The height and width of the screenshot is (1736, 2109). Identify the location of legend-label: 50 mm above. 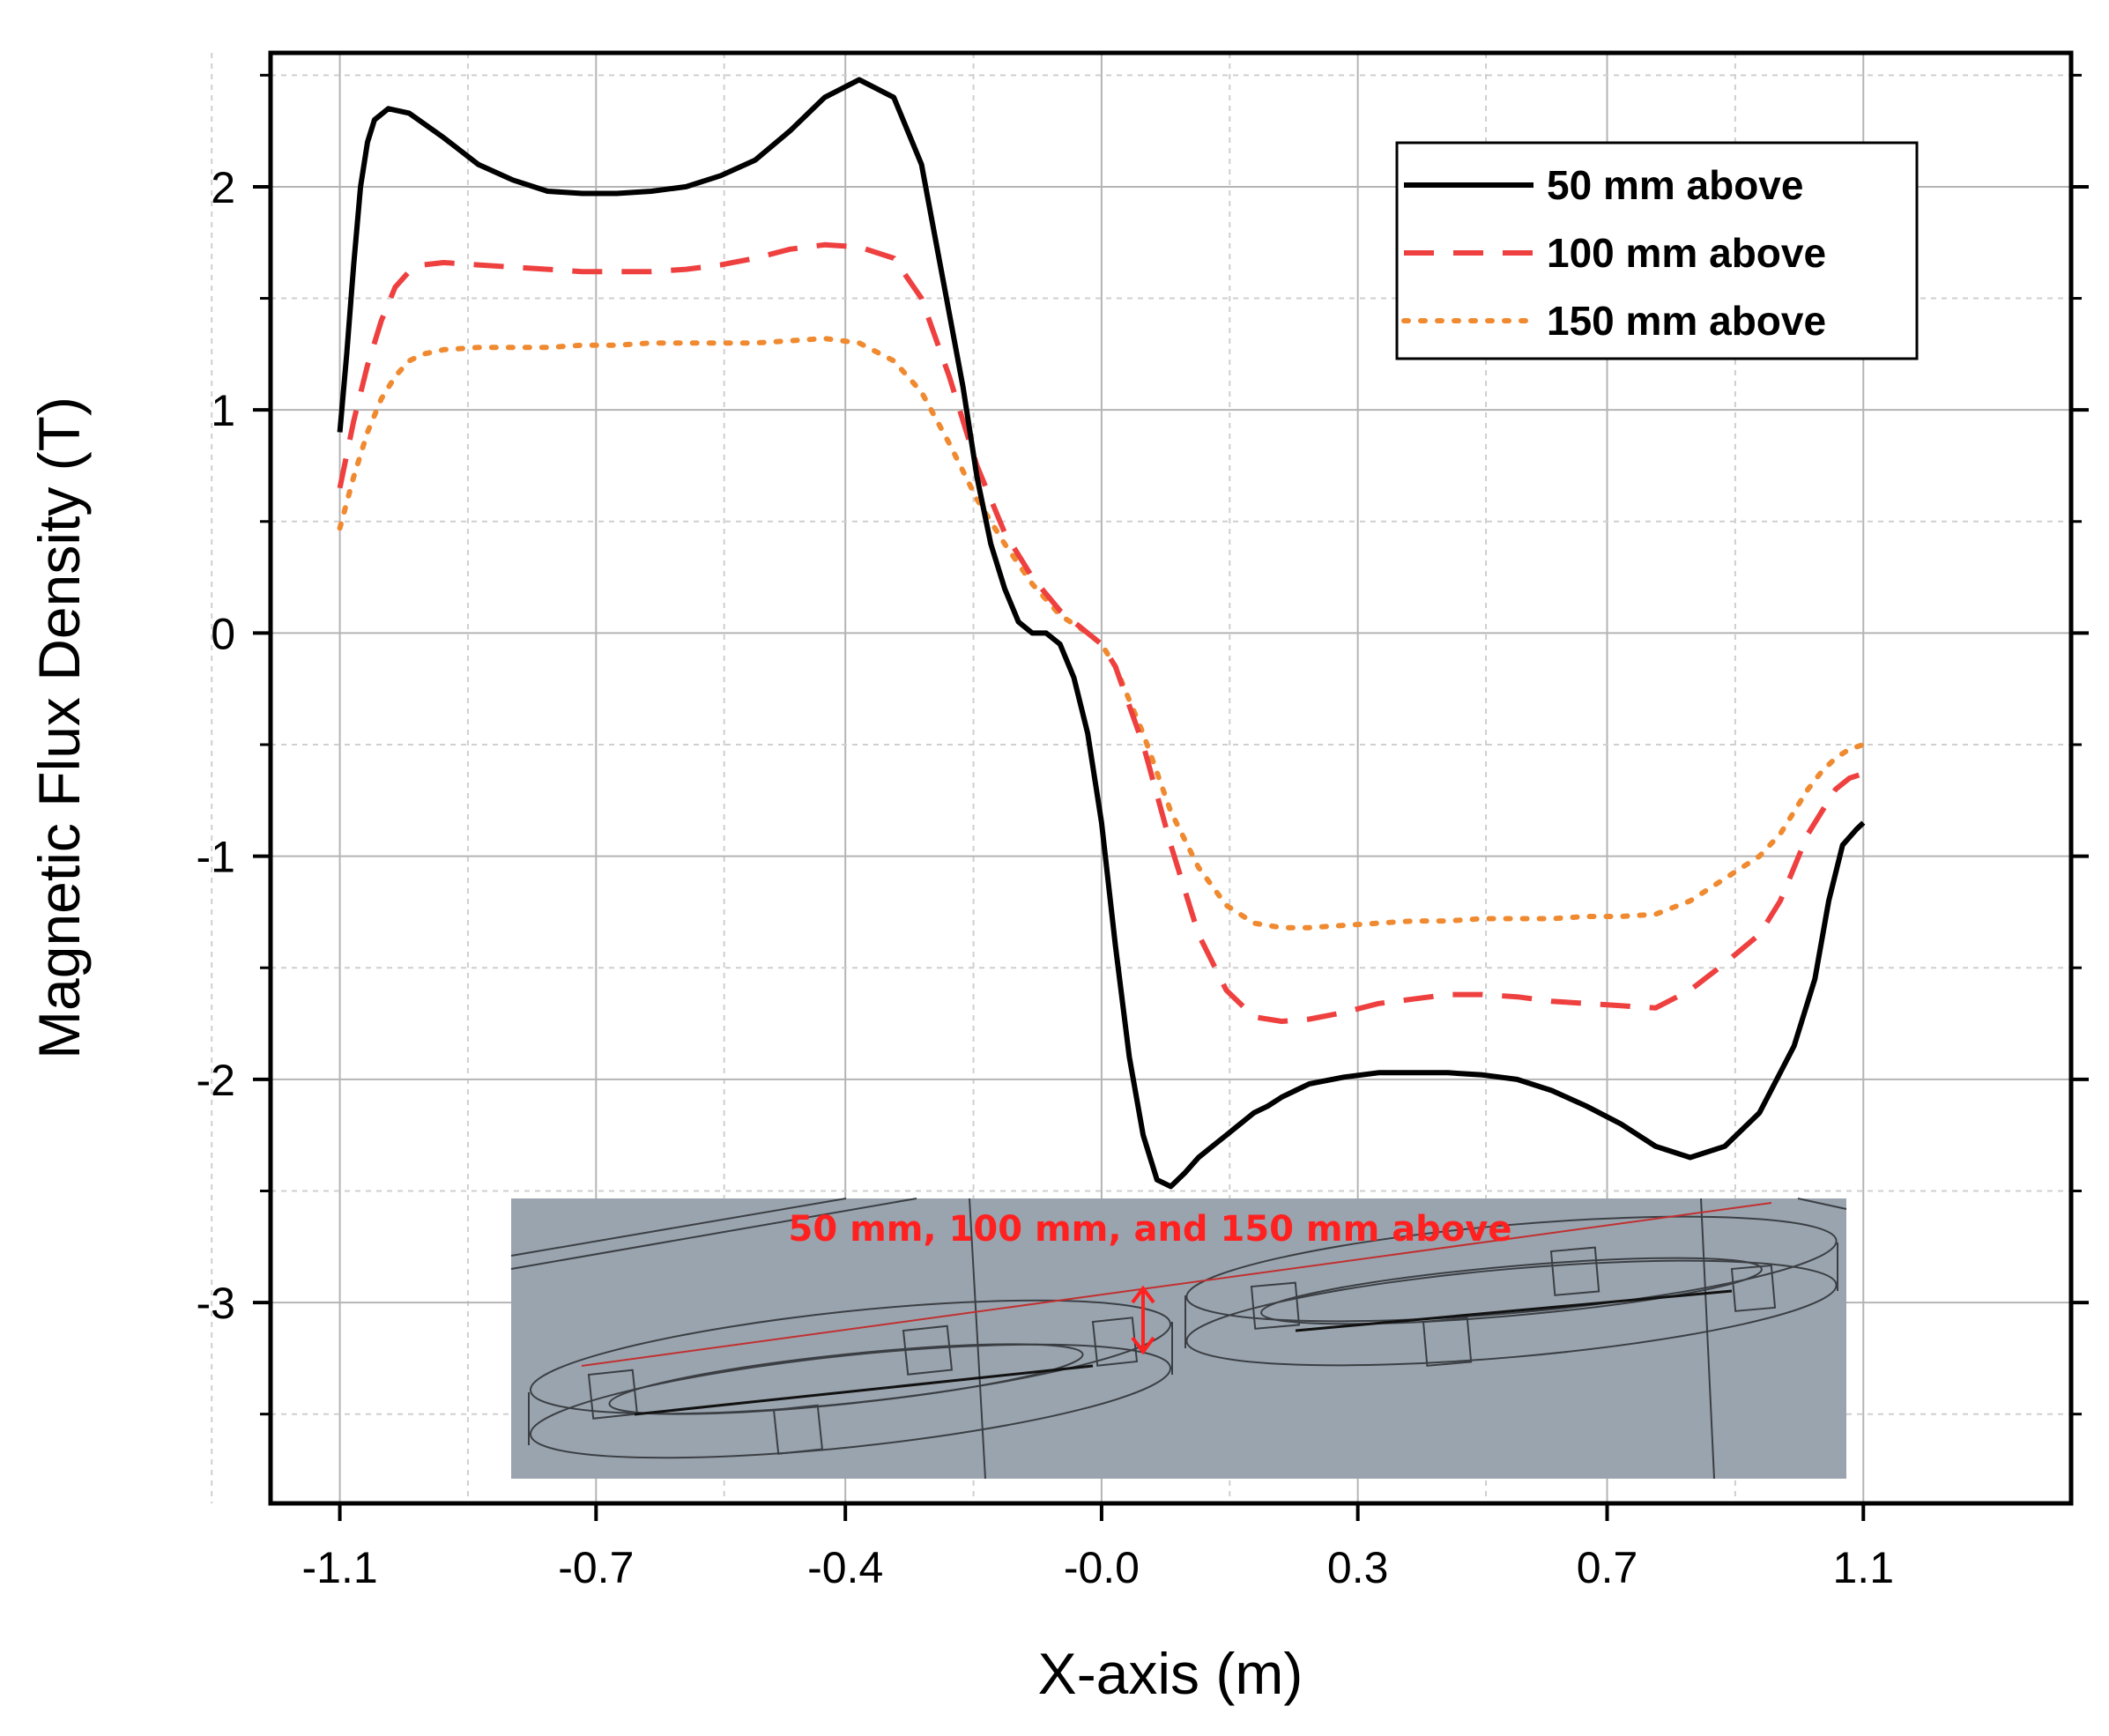
(1675, 185).